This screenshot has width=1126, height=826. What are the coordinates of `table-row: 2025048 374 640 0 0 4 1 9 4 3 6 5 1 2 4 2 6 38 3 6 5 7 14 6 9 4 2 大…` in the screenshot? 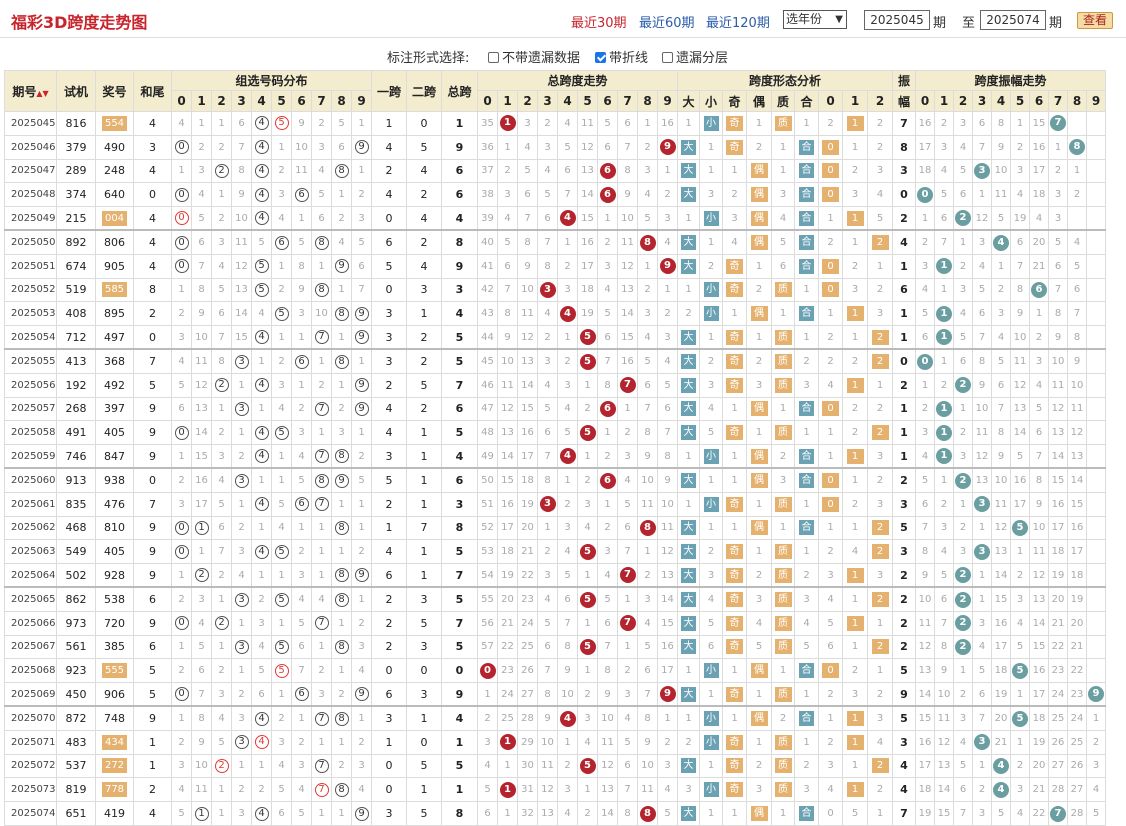 It's located at (555, 195).